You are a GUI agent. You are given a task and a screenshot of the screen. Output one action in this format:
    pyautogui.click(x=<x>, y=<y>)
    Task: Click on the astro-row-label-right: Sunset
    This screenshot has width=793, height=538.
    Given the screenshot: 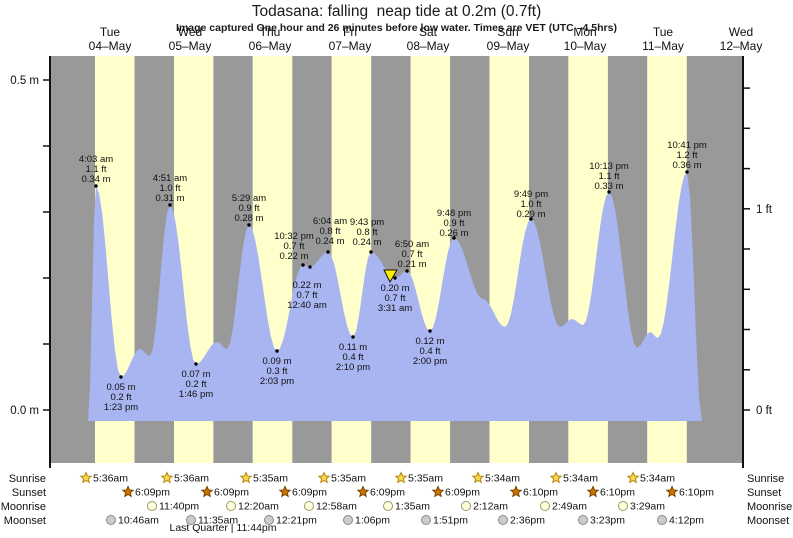 What is the action you would take?
    pyautogui.click(x=764, y=493)
    